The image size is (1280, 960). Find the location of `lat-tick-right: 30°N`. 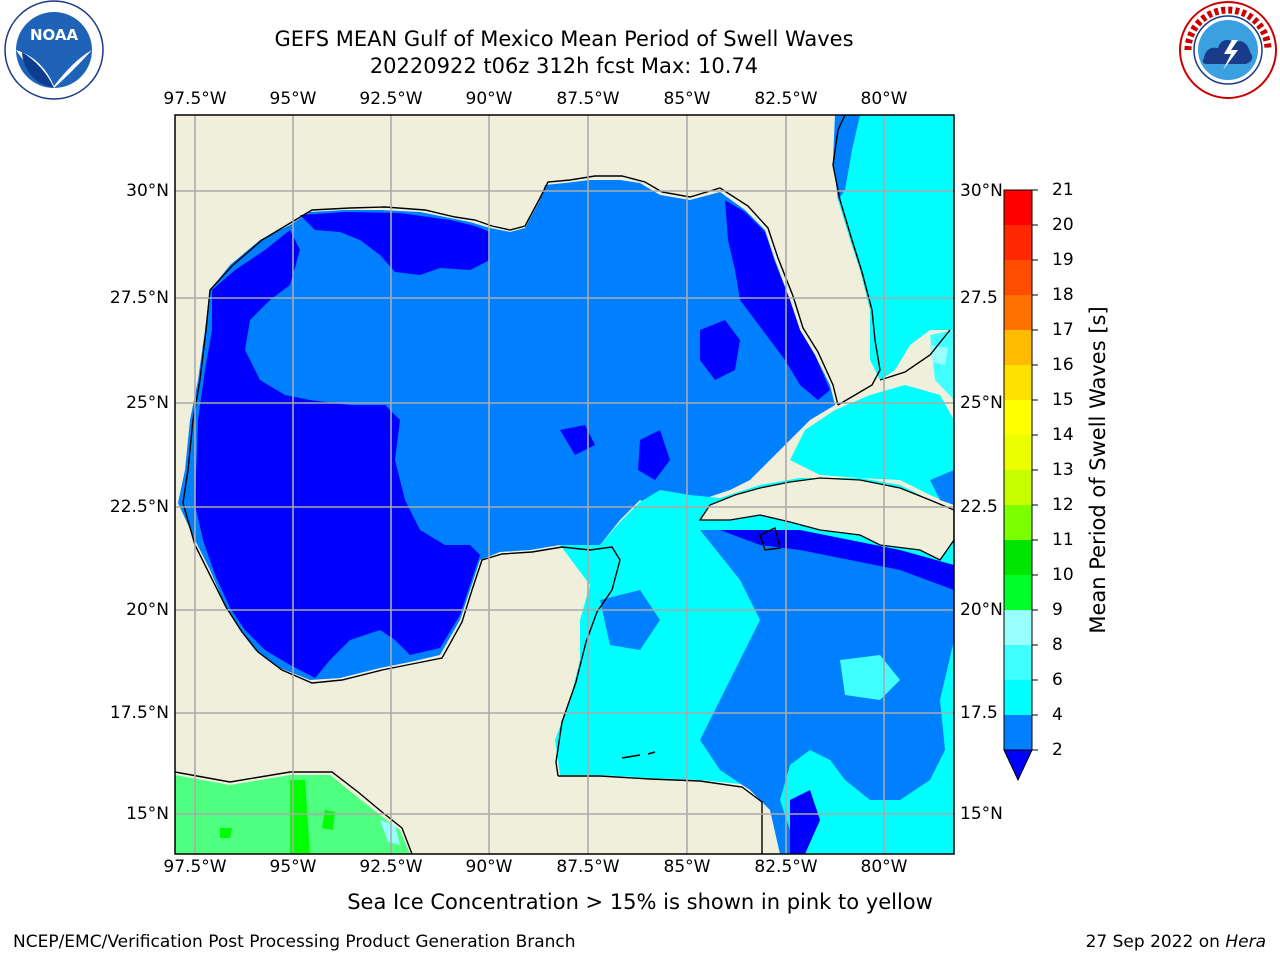

lat-tick-right: 30°N is located at coordinates (981, 191).